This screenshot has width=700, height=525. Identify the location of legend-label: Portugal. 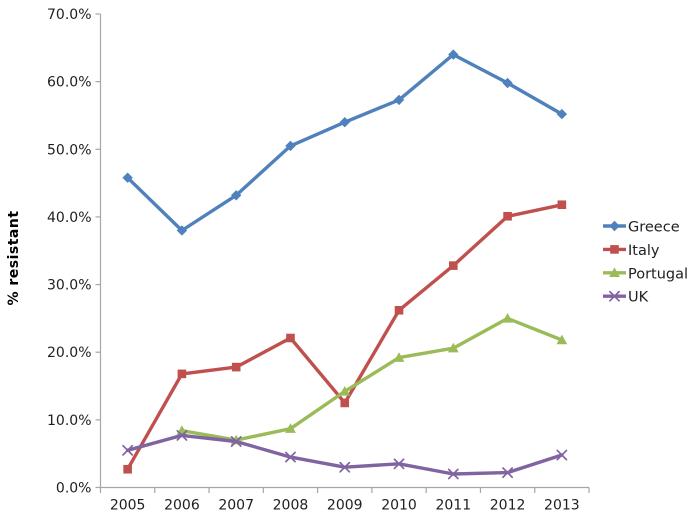
(658, 274).